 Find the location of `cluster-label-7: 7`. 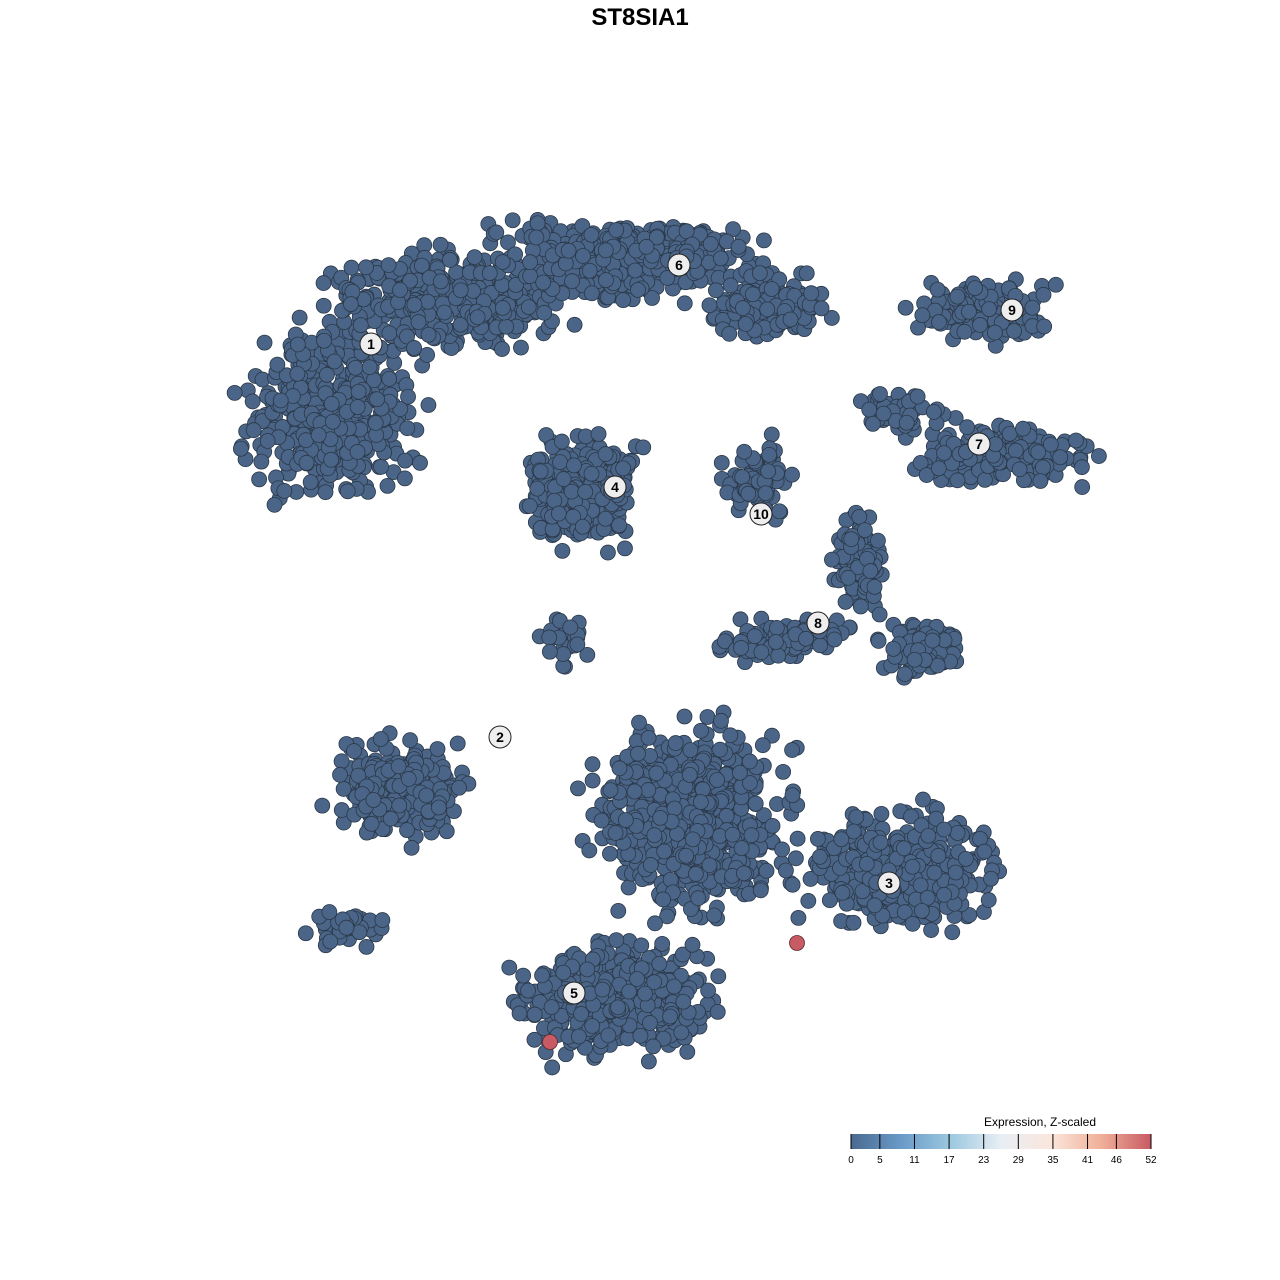

cluster-label-7: 7 is located at coordinates (979, 444).